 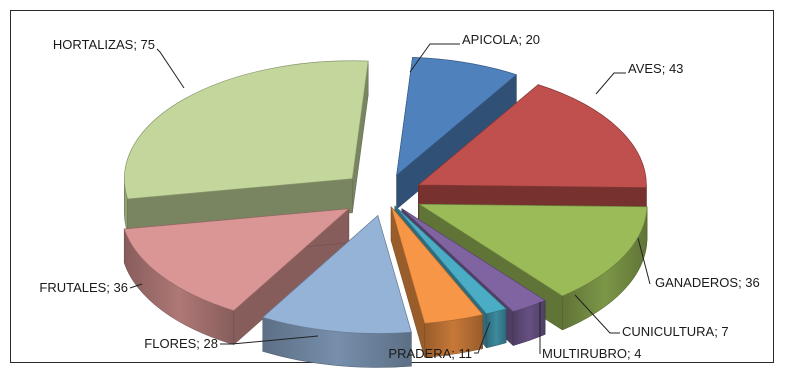 What do you see at coordinates (610, 83) in the screenshot?
I see `leader-line-aves` at bounding box center [610, 83].